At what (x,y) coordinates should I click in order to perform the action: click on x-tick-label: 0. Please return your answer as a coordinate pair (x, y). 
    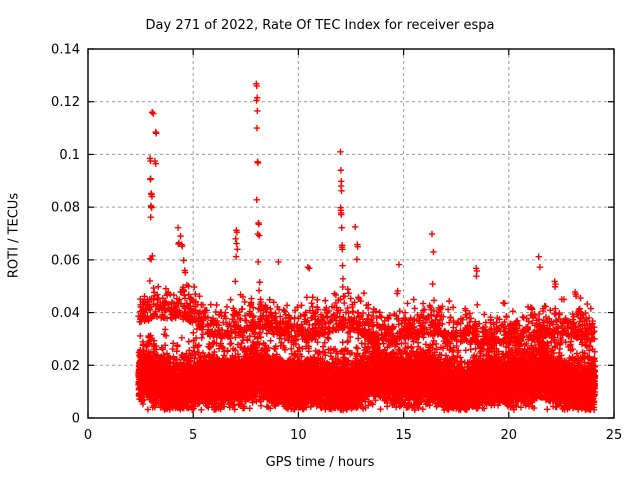
    Looking at the image, I should click on (88, 435).